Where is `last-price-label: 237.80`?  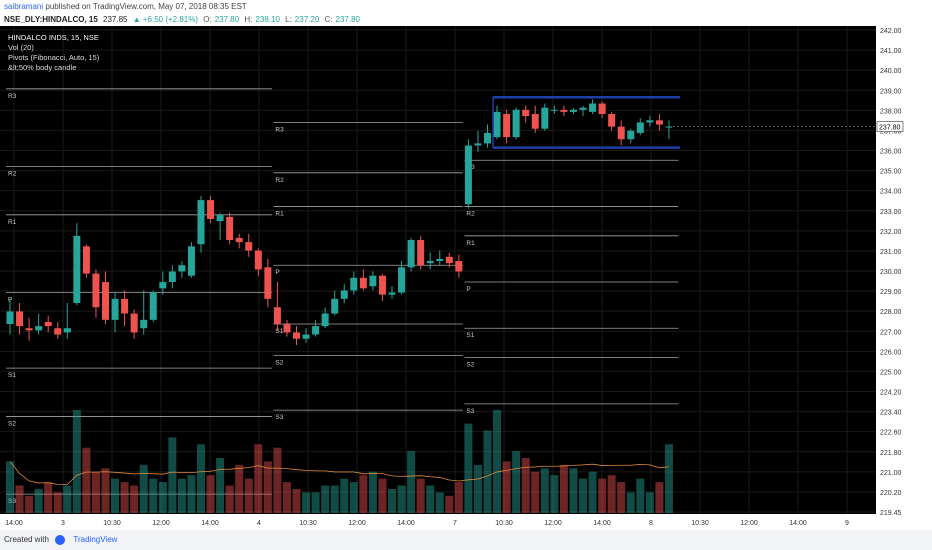
last-price-label: 237.80 is located at coordinates (890, 128).